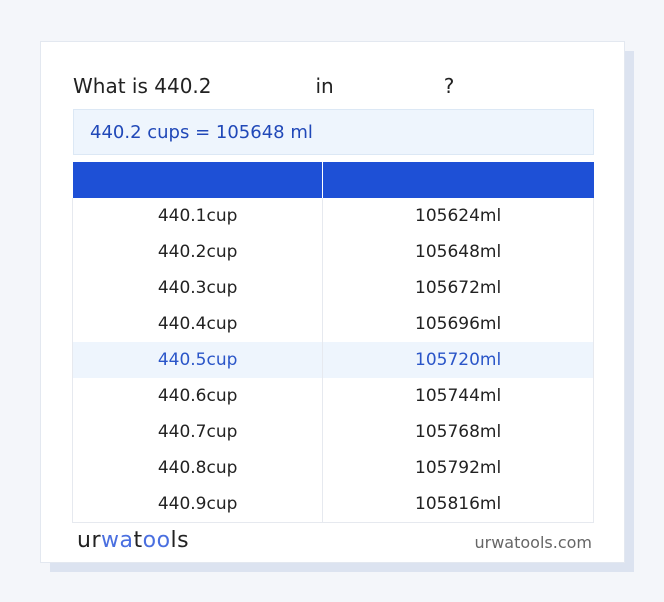  I want to click on ml-cell: 105792ml, so click(458, 468).